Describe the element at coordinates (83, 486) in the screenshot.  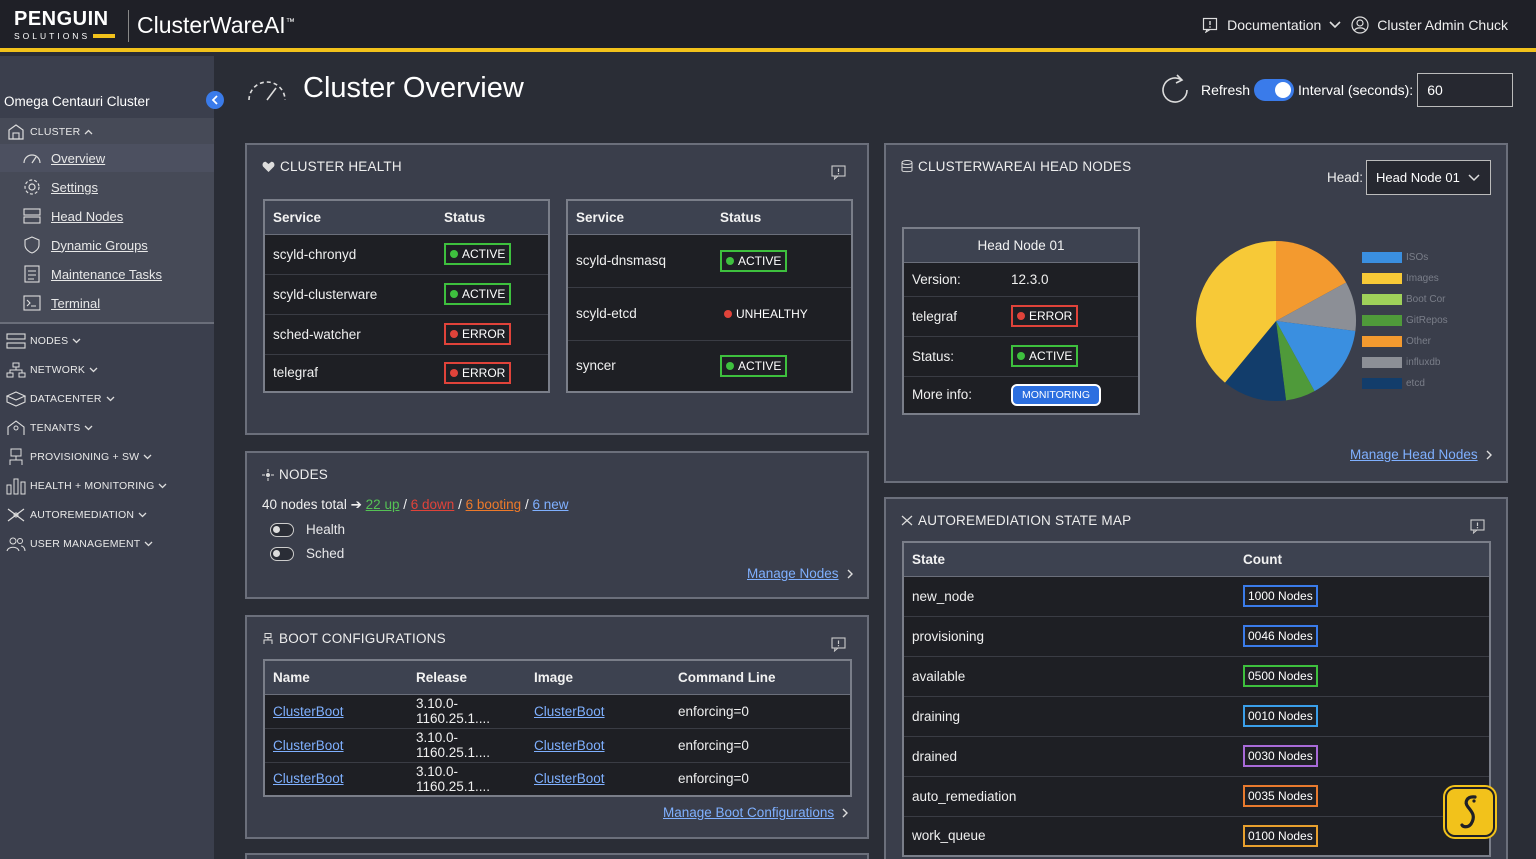
I see `sidebar-section-health-monitoring: HEALTH + MONITORING` at that location.